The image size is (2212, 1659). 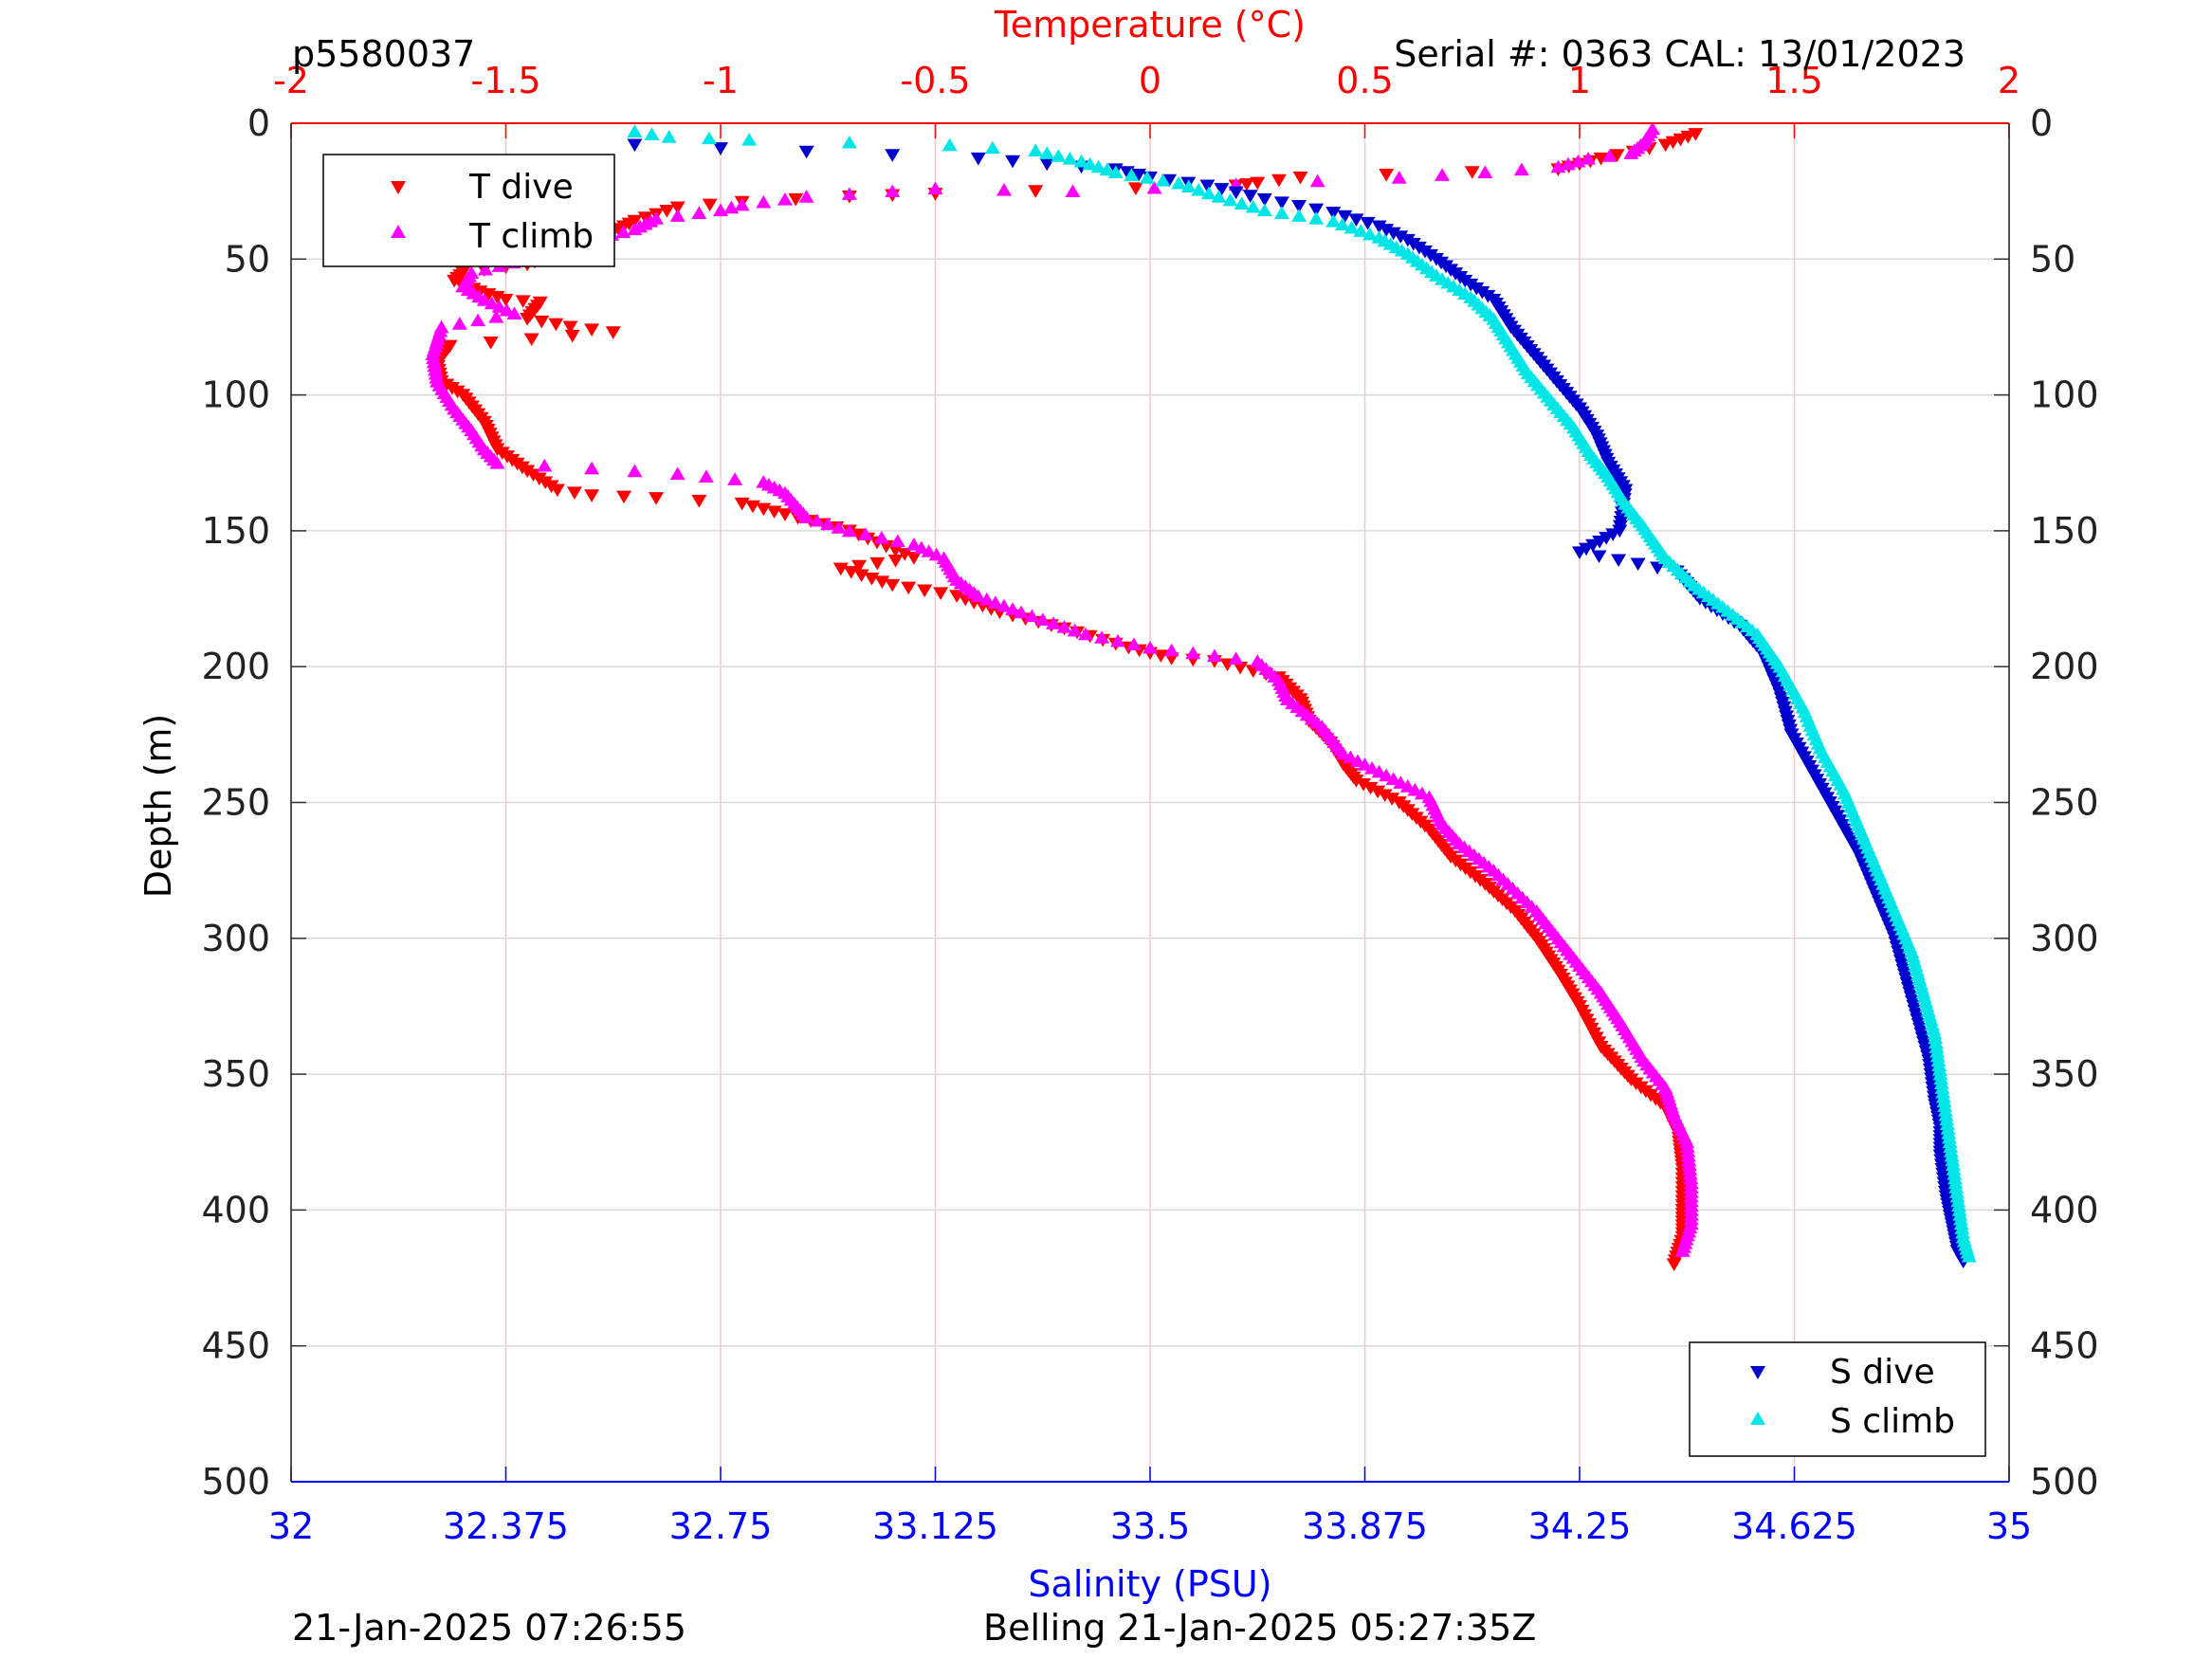 What do you see at coordinates (2064, 1482) in the screenshot?
I see `depth-tick-label-right: 500` at bounding box center [2064, 1482].